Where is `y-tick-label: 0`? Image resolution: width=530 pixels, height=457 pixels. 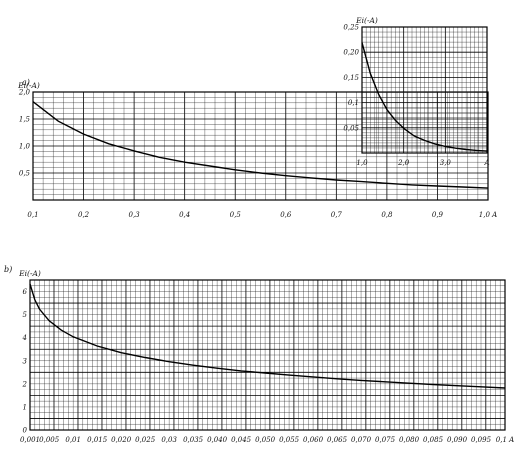
y-tick-label: 0 is located at coordinates (25, 431).